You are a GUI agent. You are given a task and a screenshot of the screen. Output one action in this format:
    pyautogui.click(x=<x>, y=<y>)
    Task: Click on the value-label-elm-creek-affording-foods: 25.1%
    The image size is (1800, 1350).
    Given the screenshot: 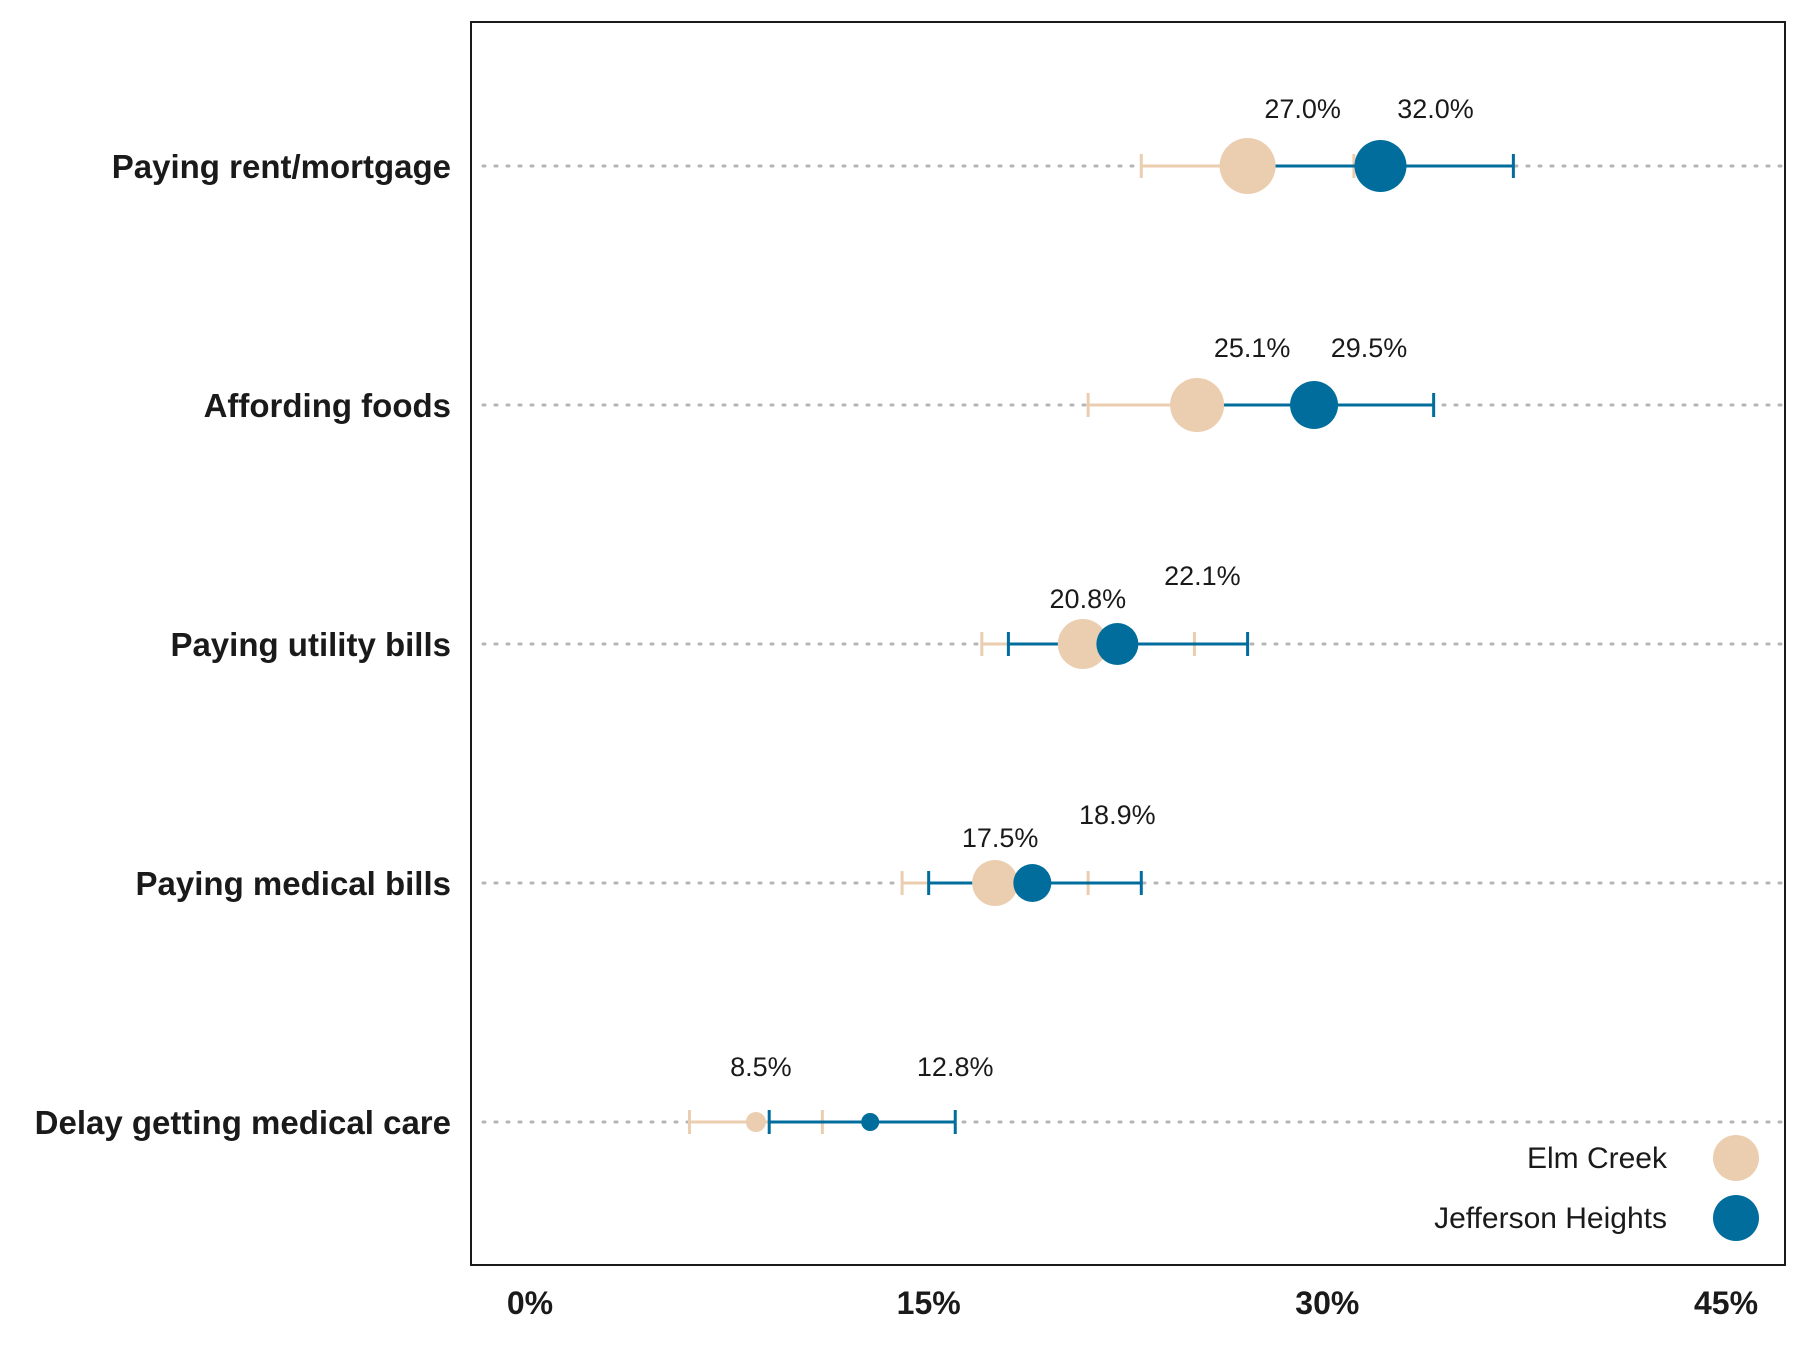 What is the action you would take?
    pyautogui.click(x=1252, y=348)
    